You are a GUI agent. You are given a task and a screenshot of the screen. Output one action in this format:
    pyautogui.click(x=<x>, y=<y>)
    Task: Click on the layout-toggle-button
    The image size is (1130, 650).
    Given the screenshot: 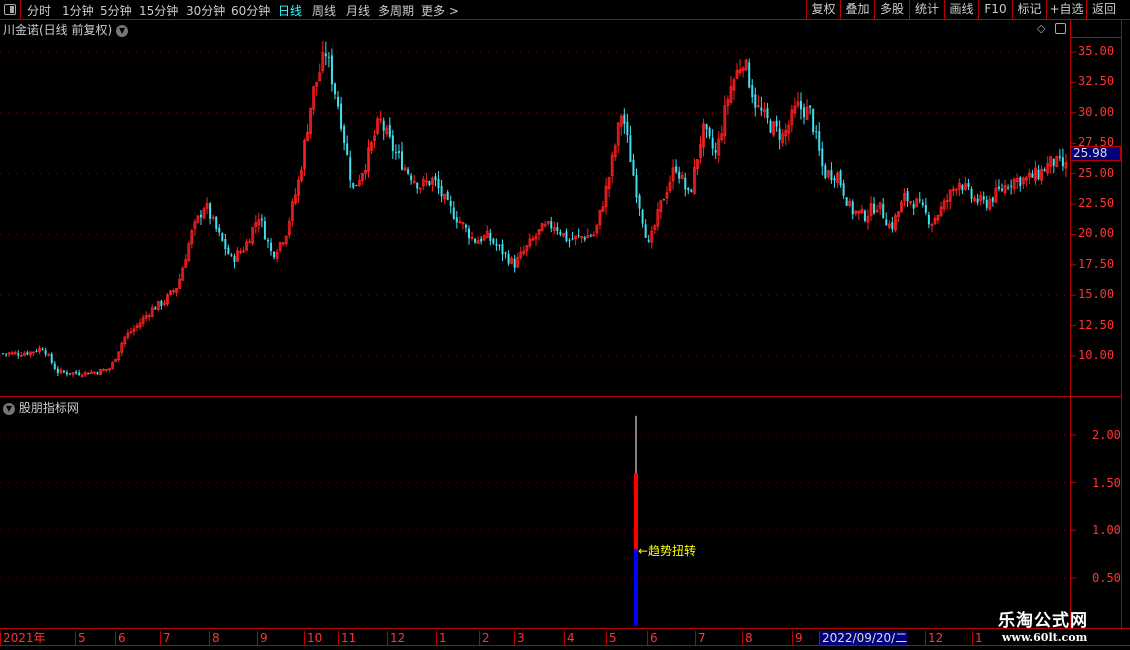 What is the action you would take?
    pyautogui.click(x=10, y=10)
    